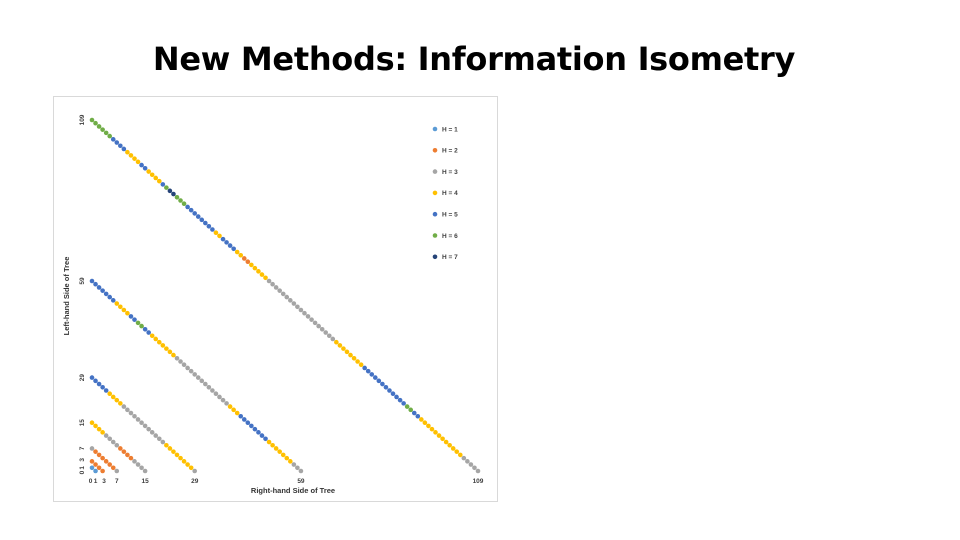 The height and width of the screenshot is (540, 960). What do you see at coordinates (82, 378) in the screenshot?
I see `y-tick-label: 29` at bounding box center [82, 378].